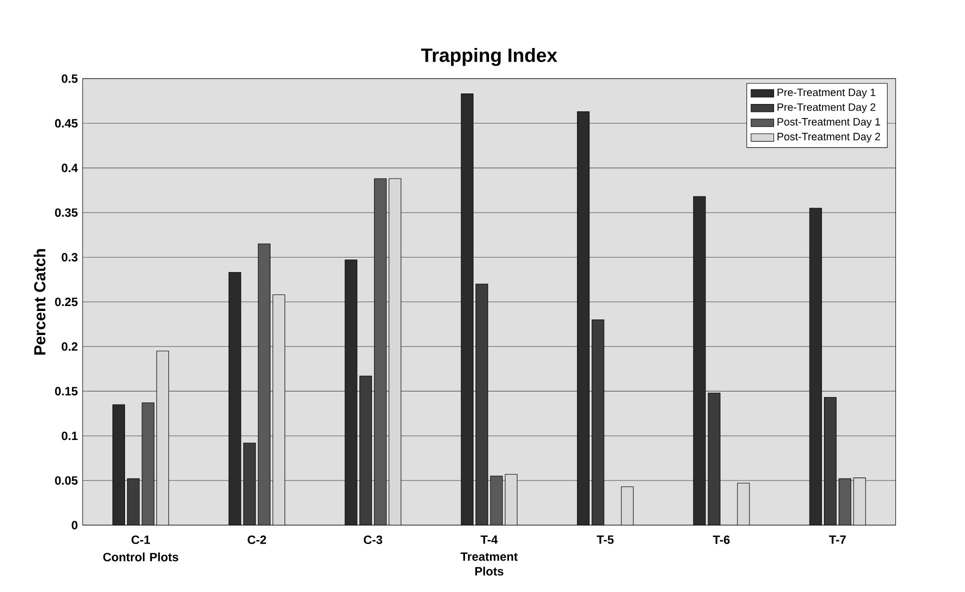 The width and height of the screenshot is (965, 592). Describe the element at coordinates (70, 78) in the screenshot. I see `y-tick-label: 0.5` at that location.